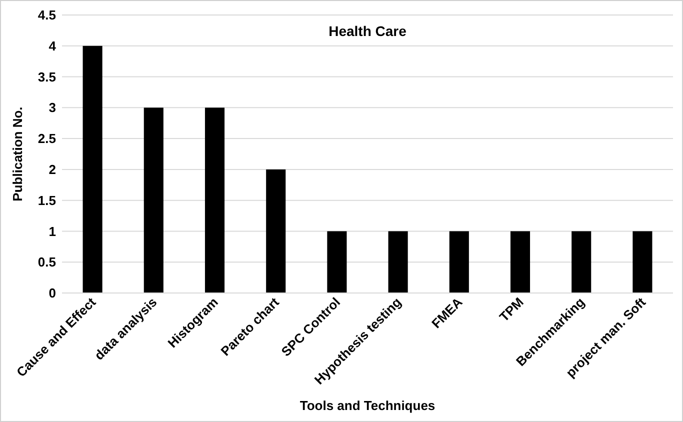 Image resolution: width=683 pixels, height=422 pixels. I want to click on y-tick-label: 1, so click(52, 231).